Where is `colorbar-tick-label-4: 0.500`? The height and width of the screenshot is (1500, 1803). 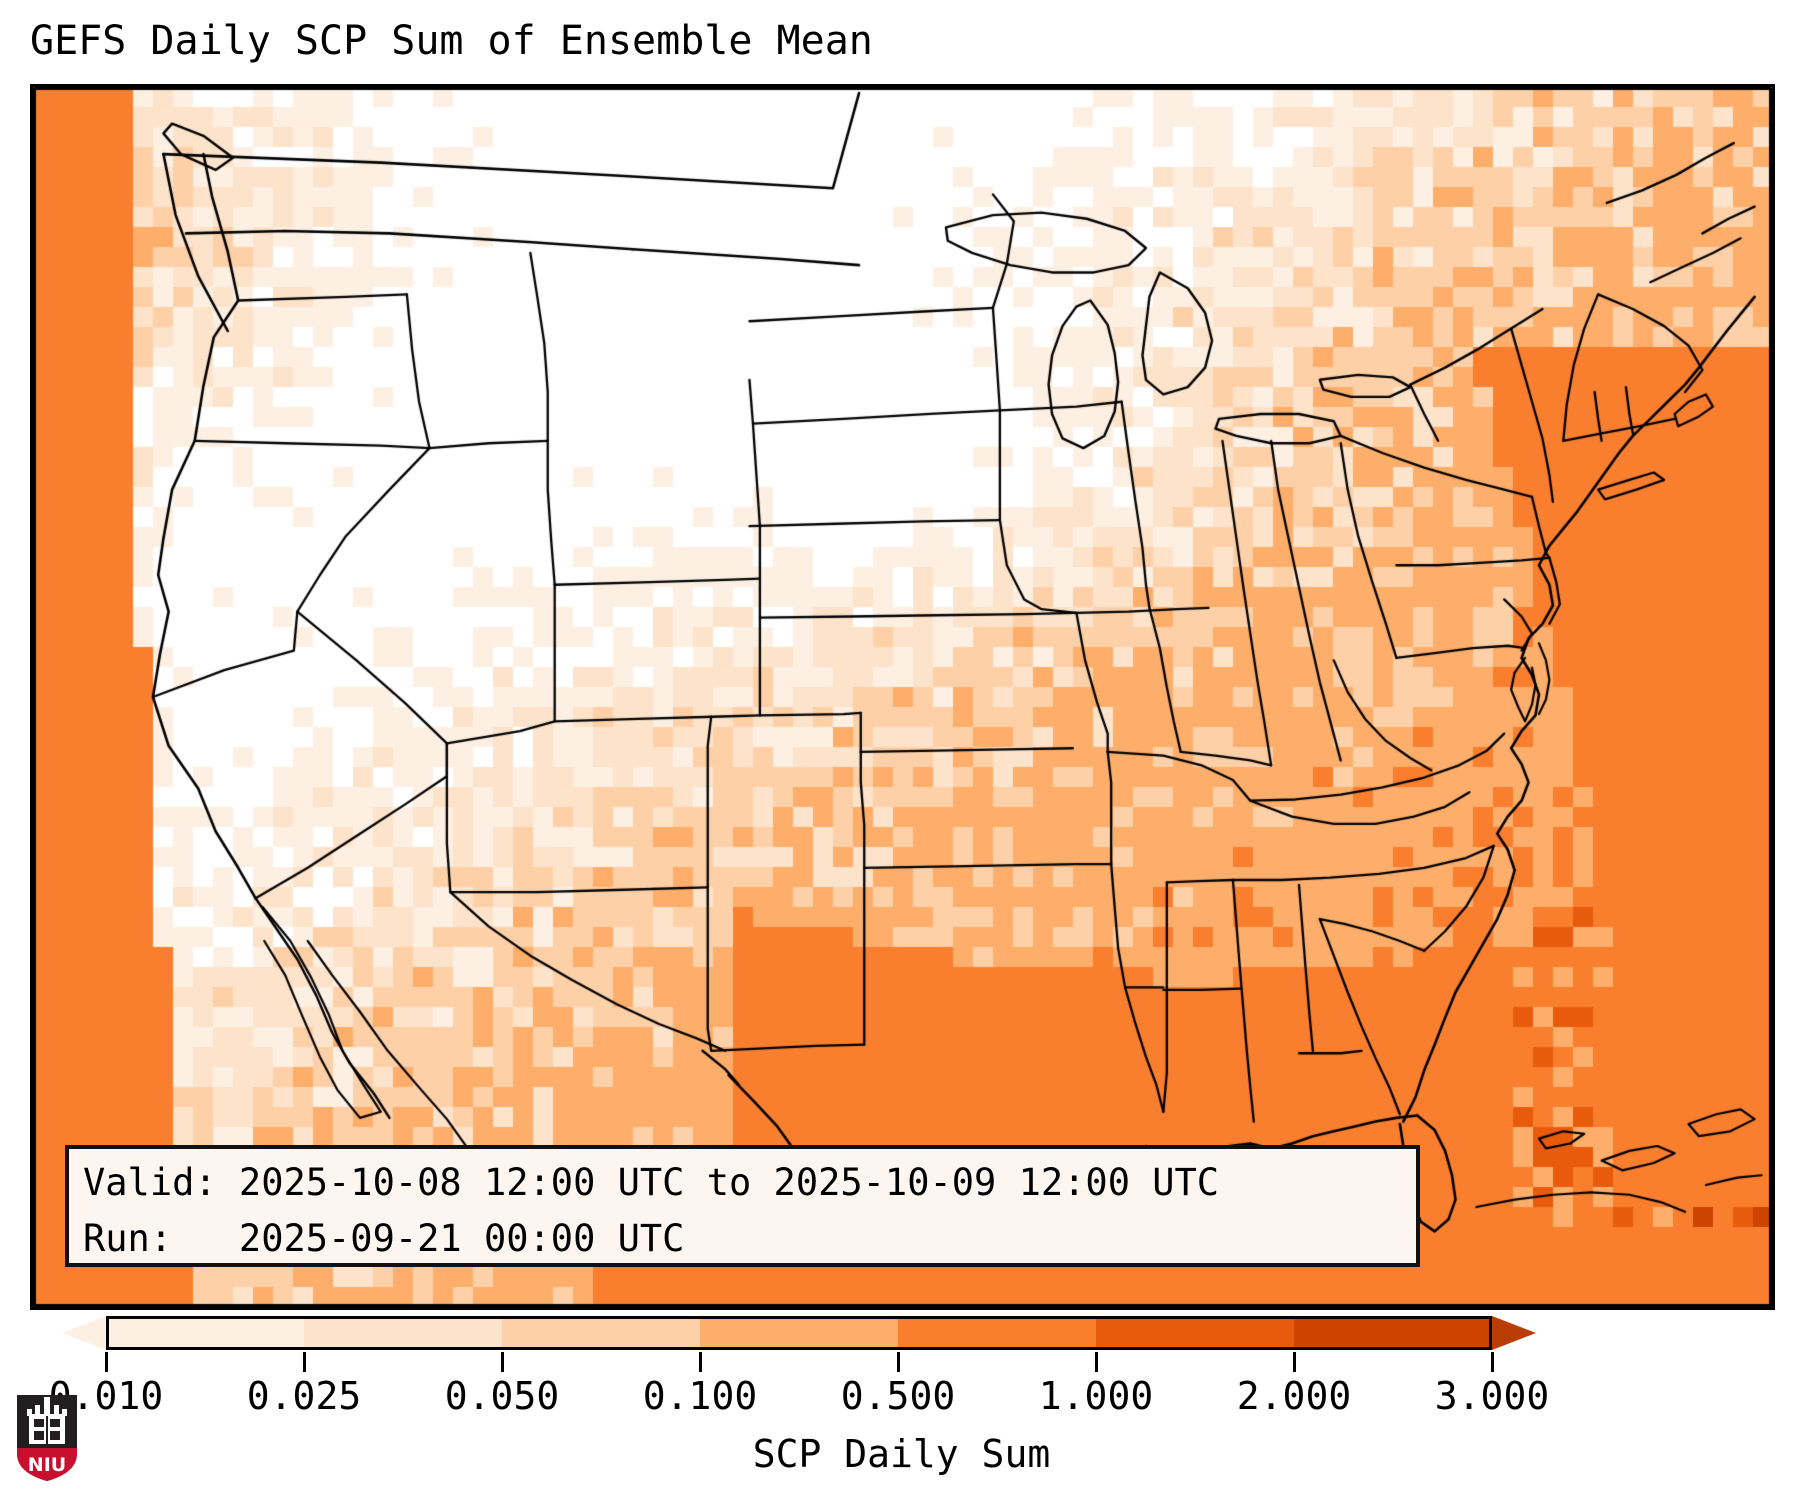 colorbar-tick-label-4: 0.500 is located at coordinates (898, 1396).